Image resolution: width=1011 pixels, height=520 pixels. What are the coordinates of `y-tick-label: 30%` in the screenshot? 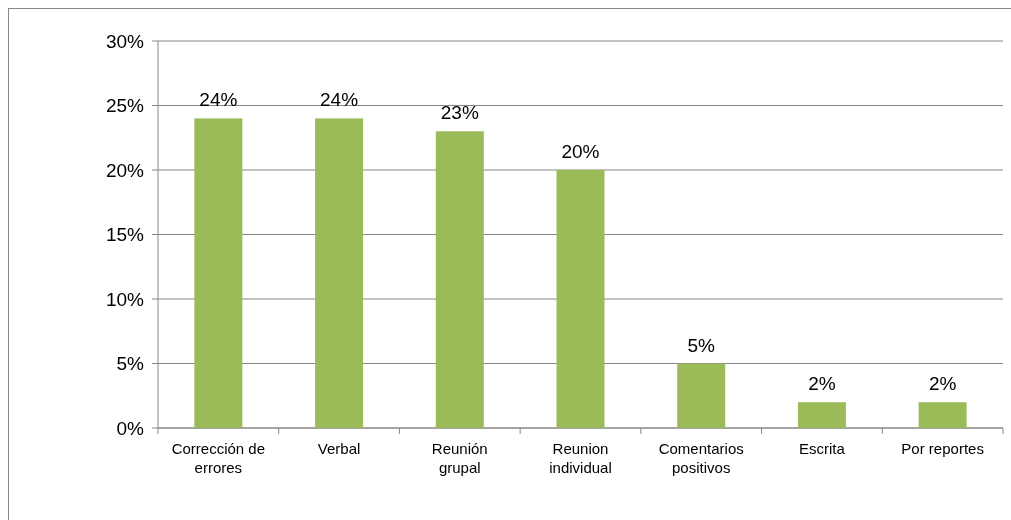 It's located at (125, 41).